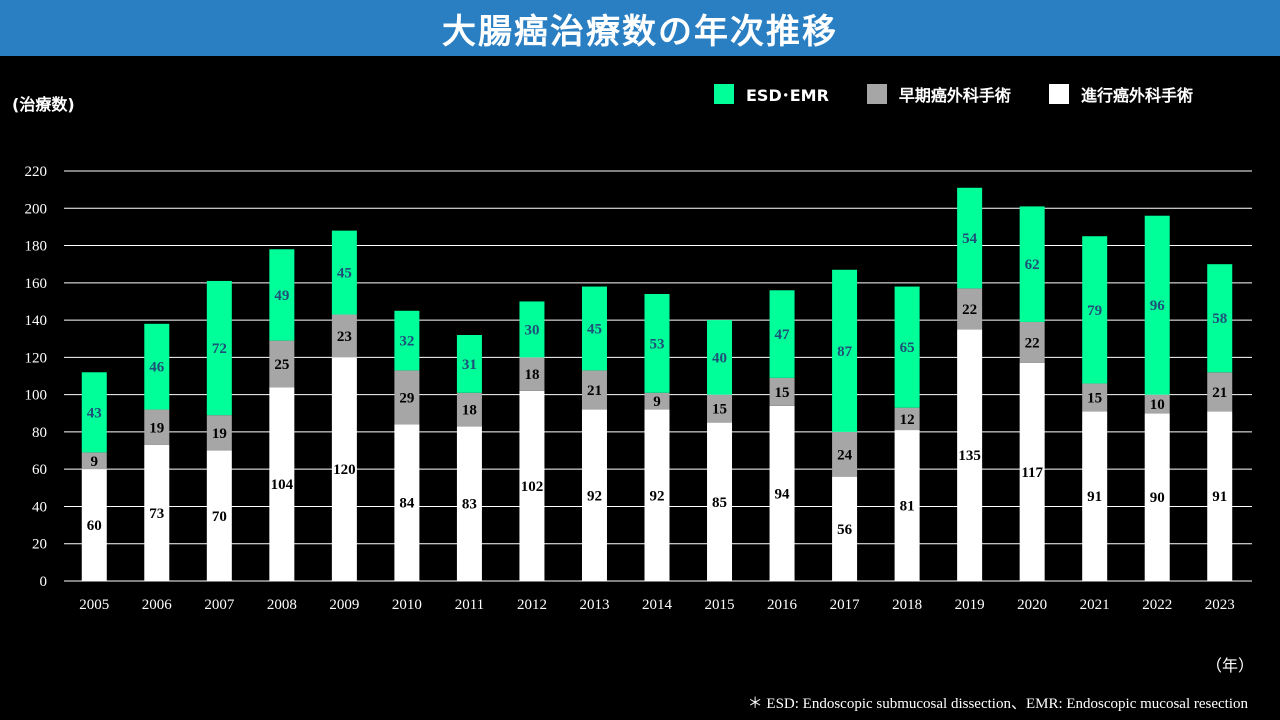  I want to click on bar-early-2012, so click(532, 374).